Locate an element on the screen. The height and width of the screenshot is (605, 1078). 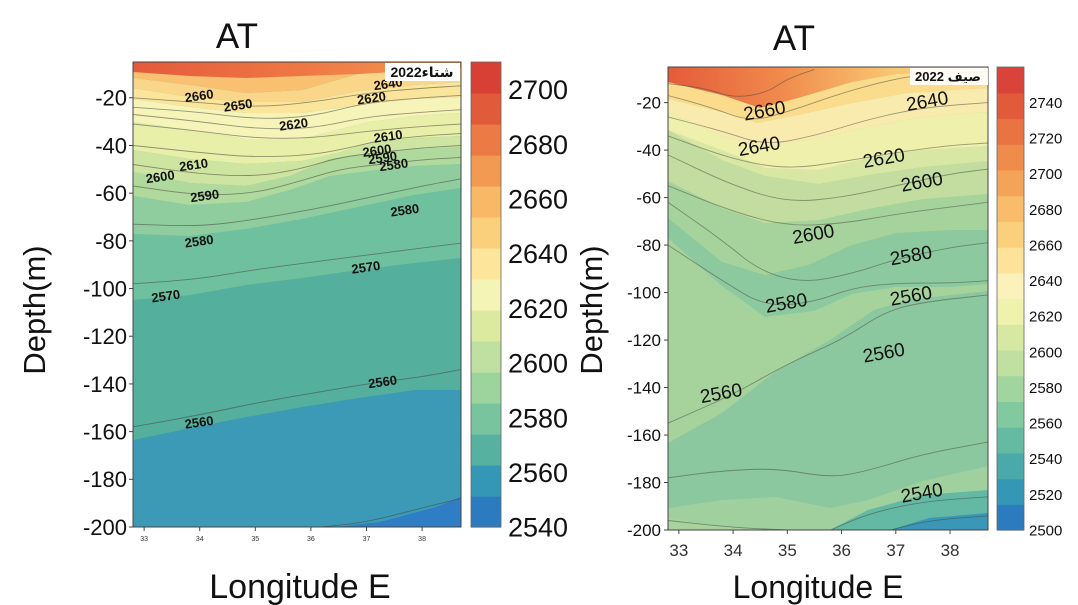
chart-left-colorbar is located at coordinates (486, 294).